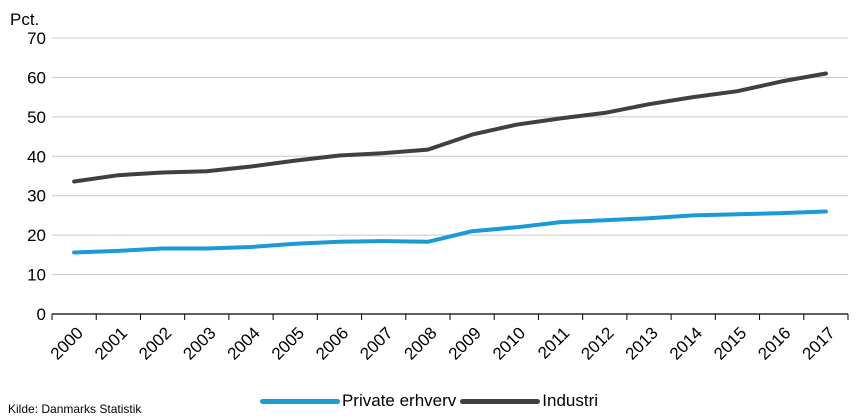 This screenshot has height=416, width=858. I want to click on legend-swatch-private-erhverv, so click(299, 401).